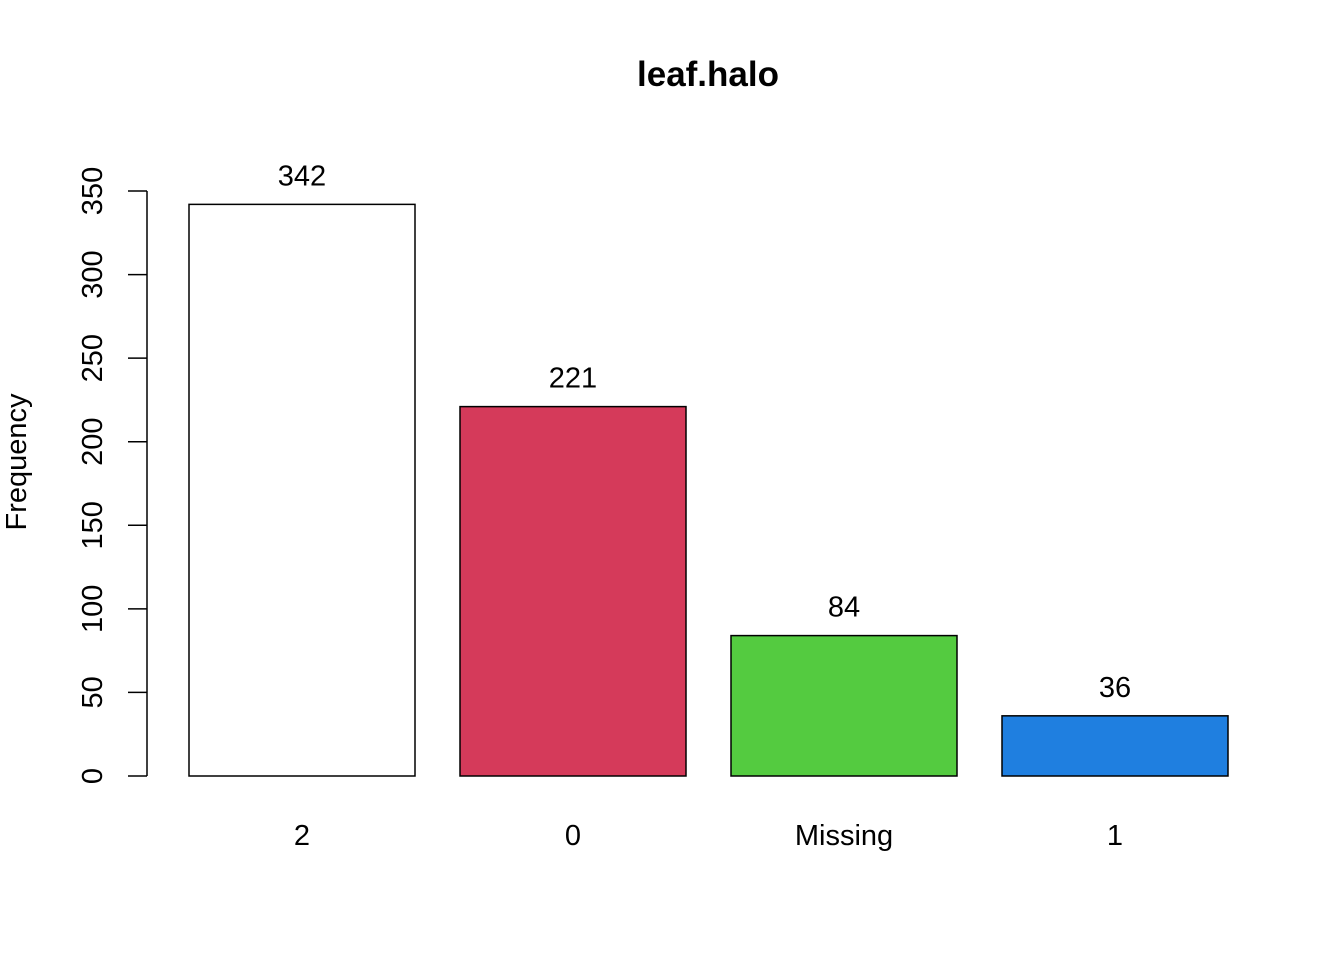 This screenshot has height=960, width=1344. Describe the element at coordinates (93, 274) in the screenshot. I see `y-tick-label: 300` at that location.